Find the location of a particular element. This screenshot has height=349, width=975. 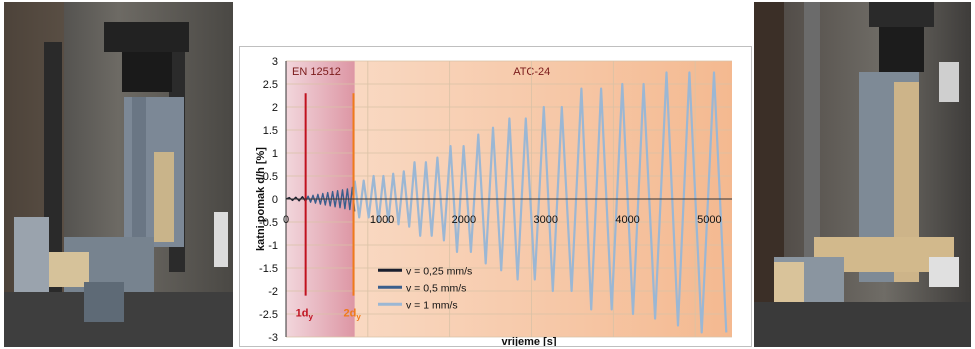

y-tick-label: 0 is located at coordinates (275, 200).